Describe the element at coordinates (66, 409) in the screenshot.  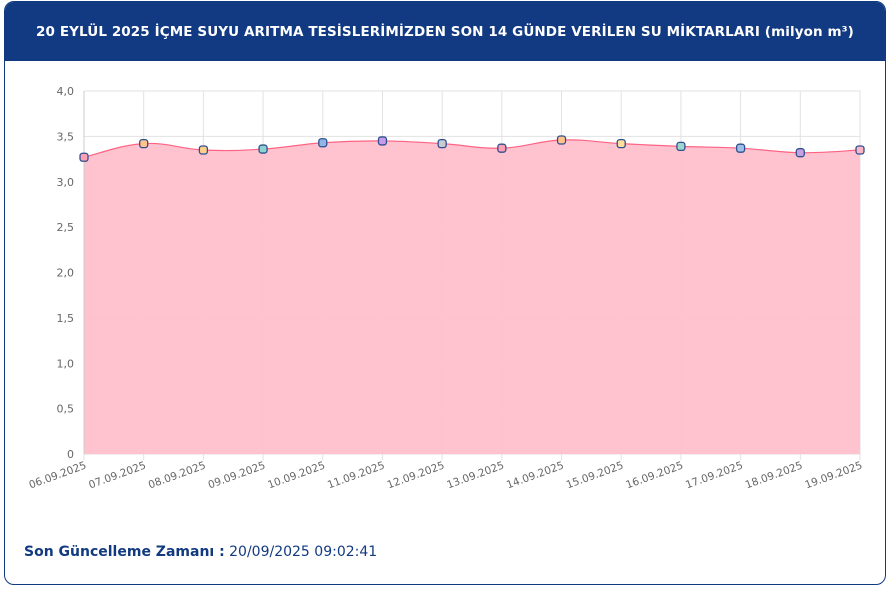
I see `y-tick-label: 0,5` at that location.